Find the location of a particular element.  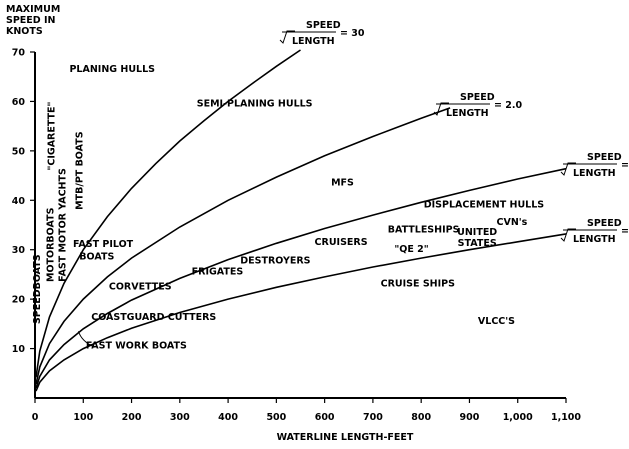

x-tick-label: 1,100 is located at coordinates (566, 417).